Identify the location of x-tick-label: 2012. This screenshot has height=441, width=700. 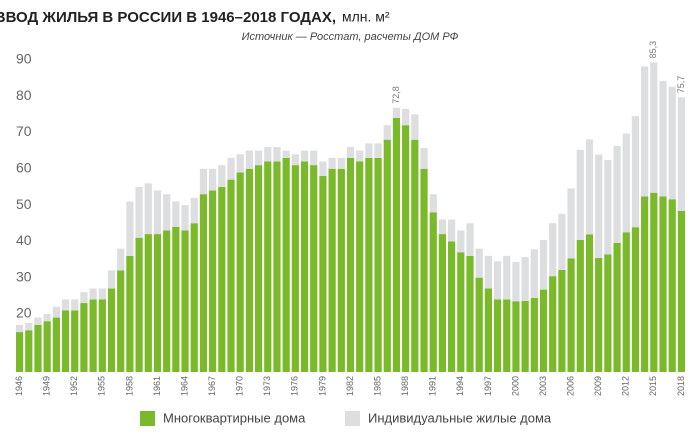
(626, 386).